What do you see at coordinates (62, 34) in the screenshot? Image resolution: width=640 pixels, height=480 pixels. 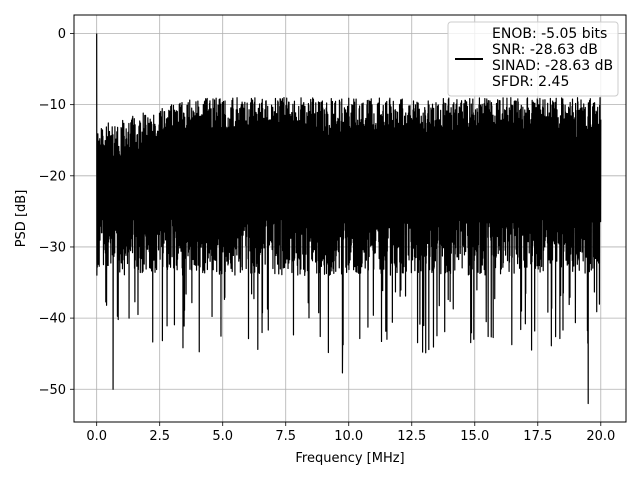 I see `y-tick-label: 0` at bounding box center [62, 34].